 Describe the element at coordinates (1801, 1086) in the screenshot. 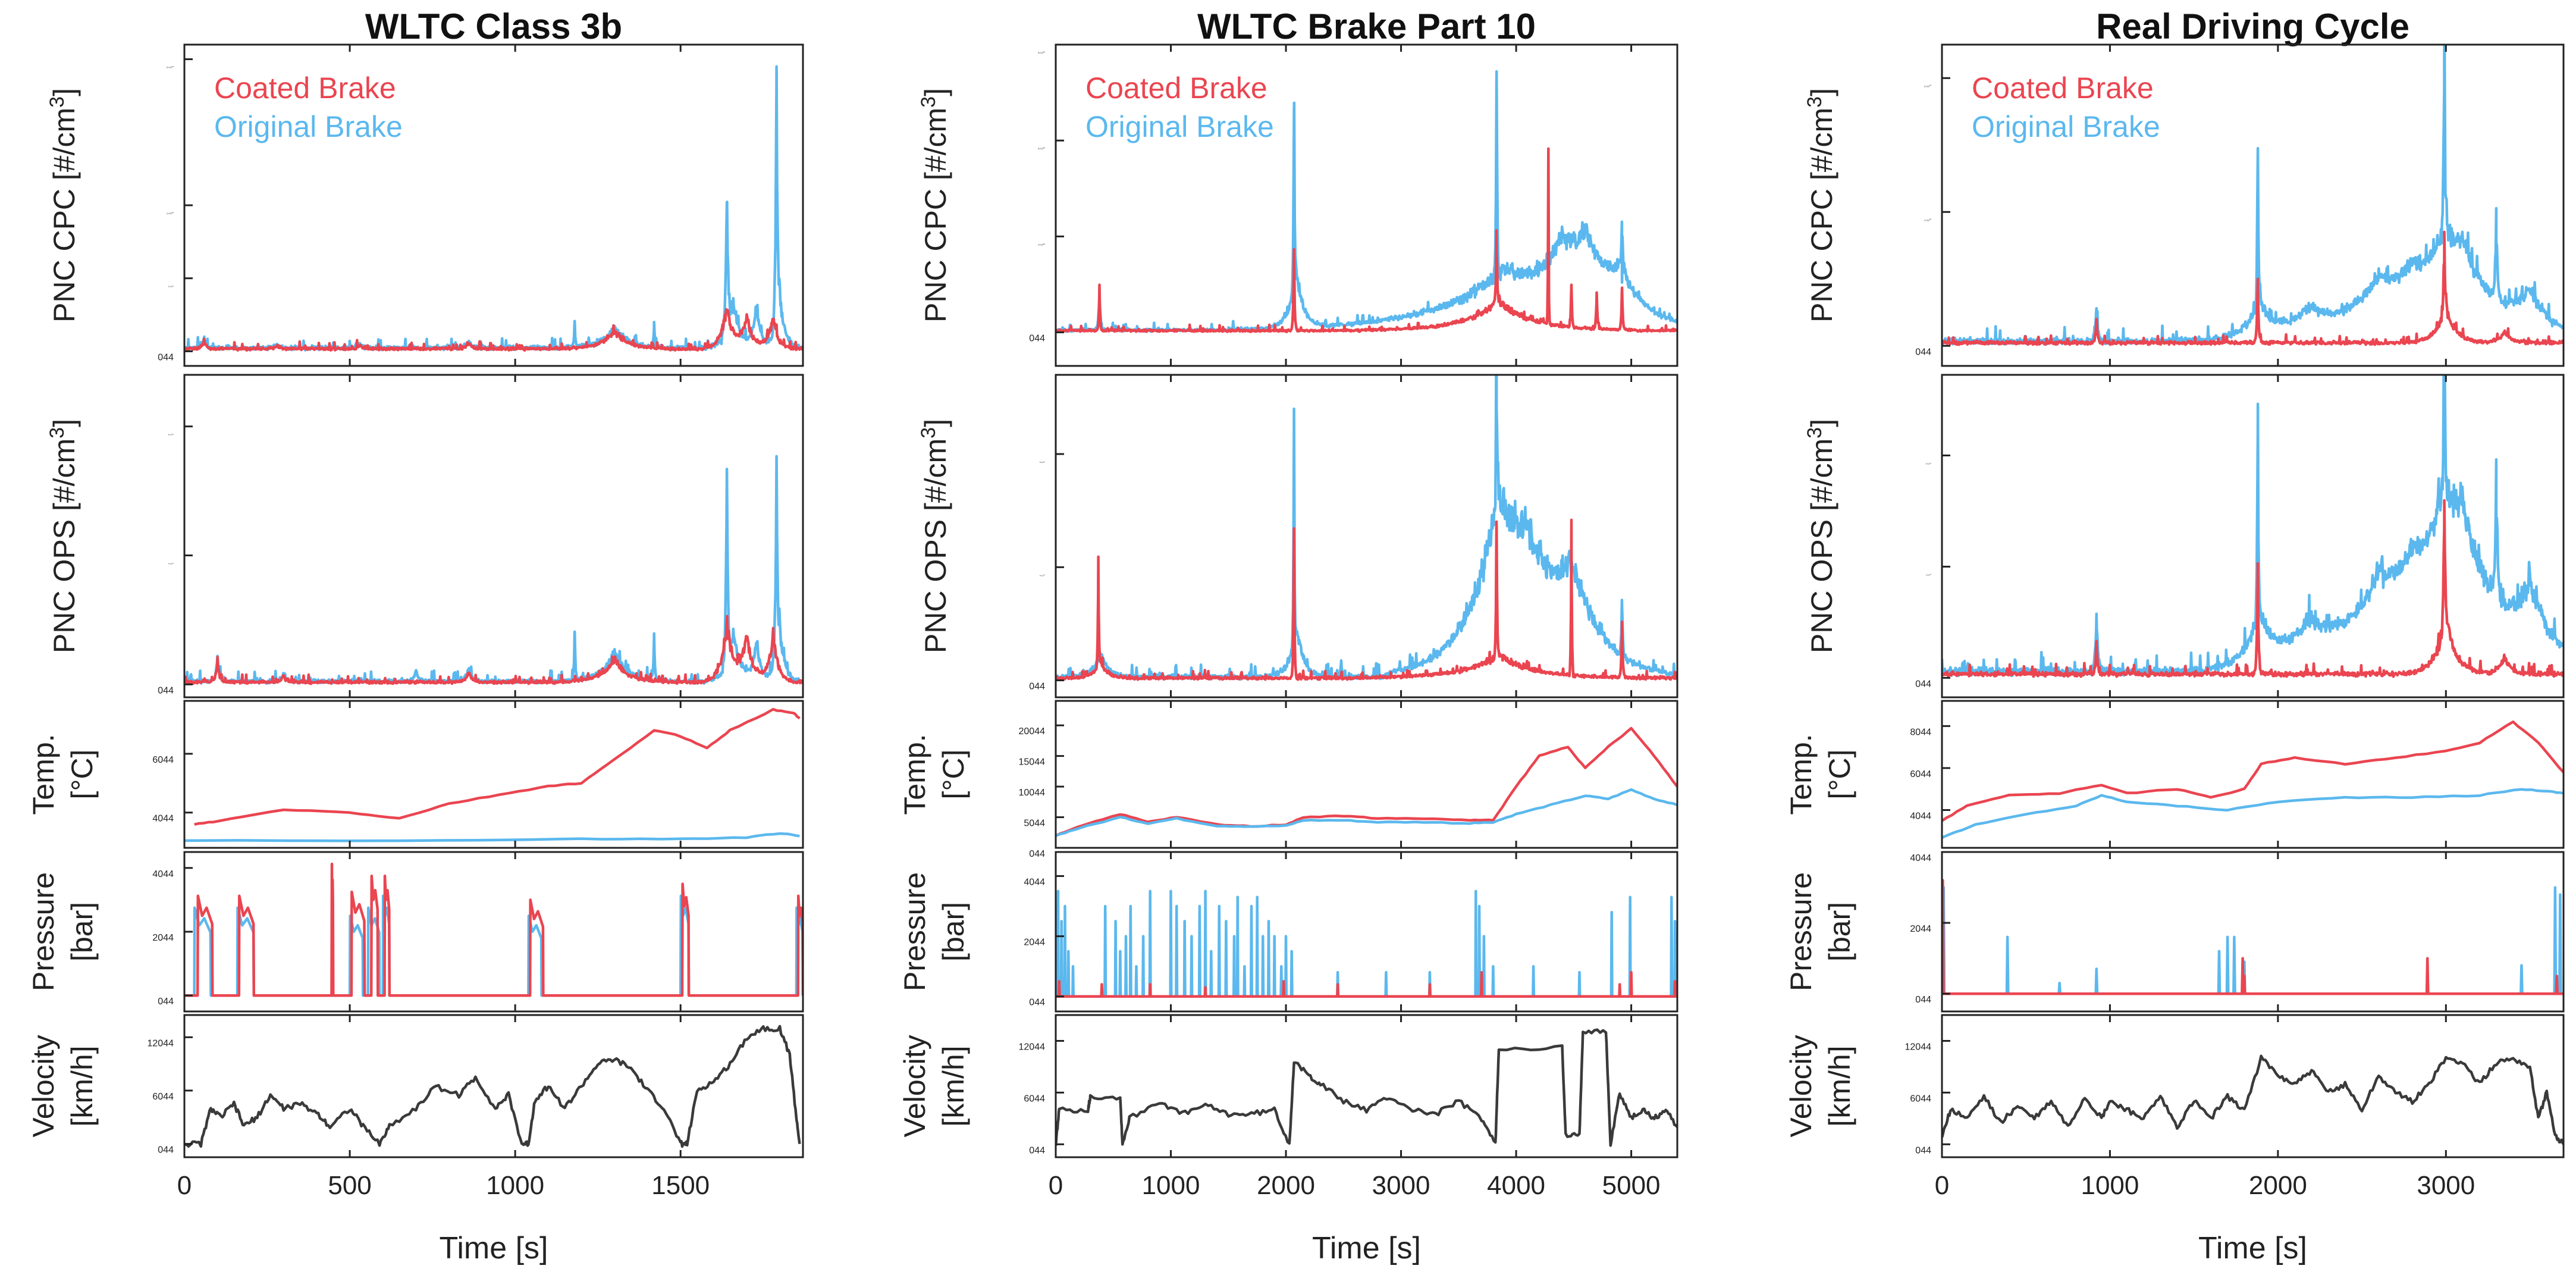

I see `y-axis-label: Velocity` at that location.